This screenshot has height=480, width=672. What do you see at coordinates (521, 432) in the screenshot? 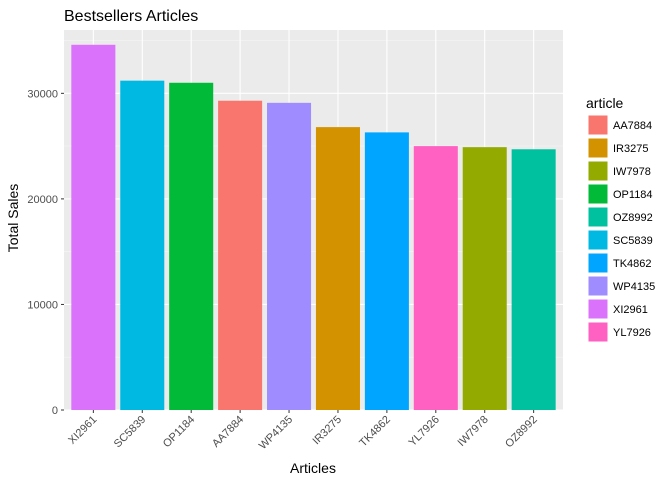
I see `x-tick-label: OZ8992` at bounding box center [521, 432].